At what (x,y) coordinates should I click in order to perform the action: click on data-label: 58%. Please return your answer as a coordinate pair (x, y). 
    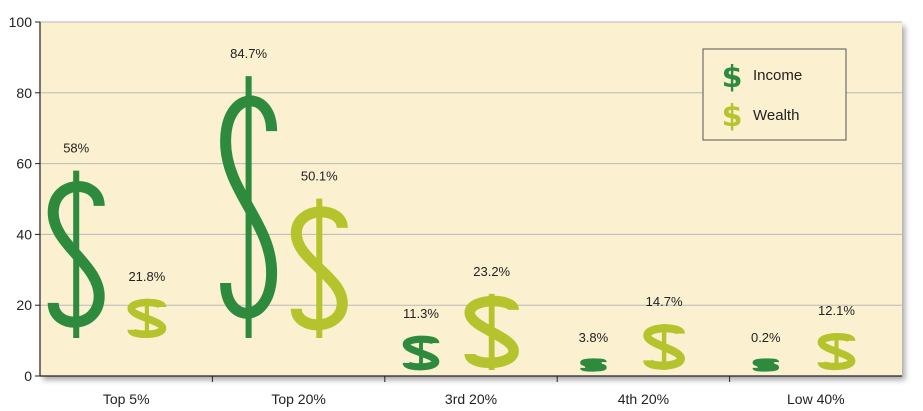
    Looking at the image, I should click on (76, 148).